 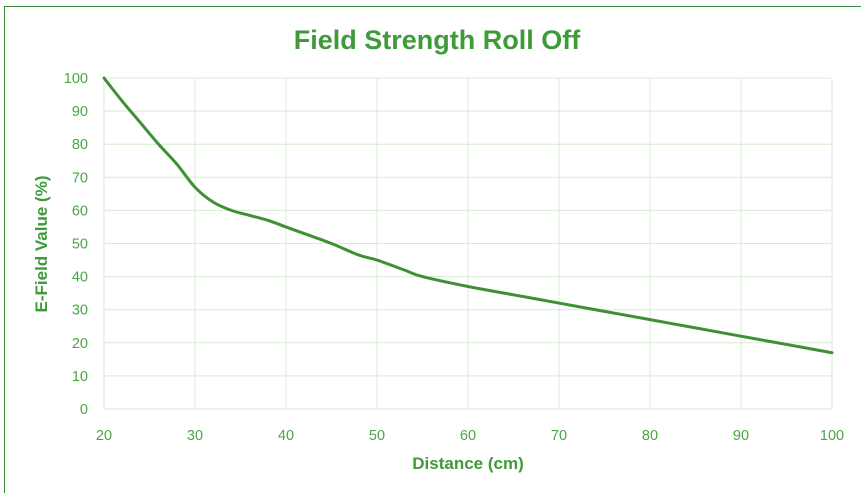 I want to click on x-axis-ticks: 20 30 40 50 60 70 80 90 100, so click(x=470, y=436).